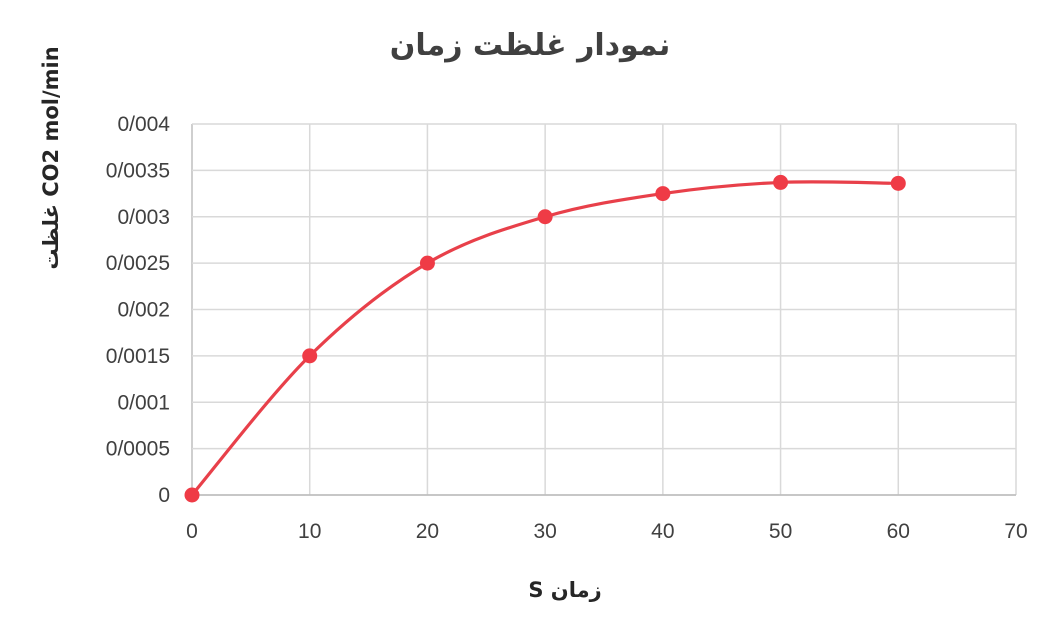 This screenshot has width=1061, height=635. Describe the element at coordinates (143, 402) in the screenshot. I see `y-tick-label: 0/001` at that location.